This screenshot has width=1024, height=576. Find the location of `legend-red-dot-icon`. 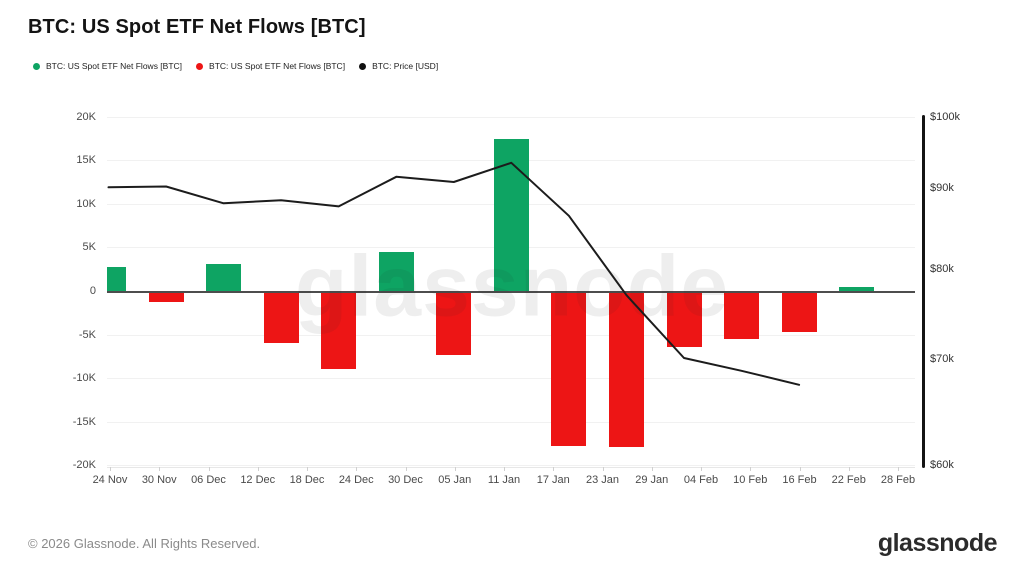

legend-red-dot-icon is located at coordinates (200, 66).